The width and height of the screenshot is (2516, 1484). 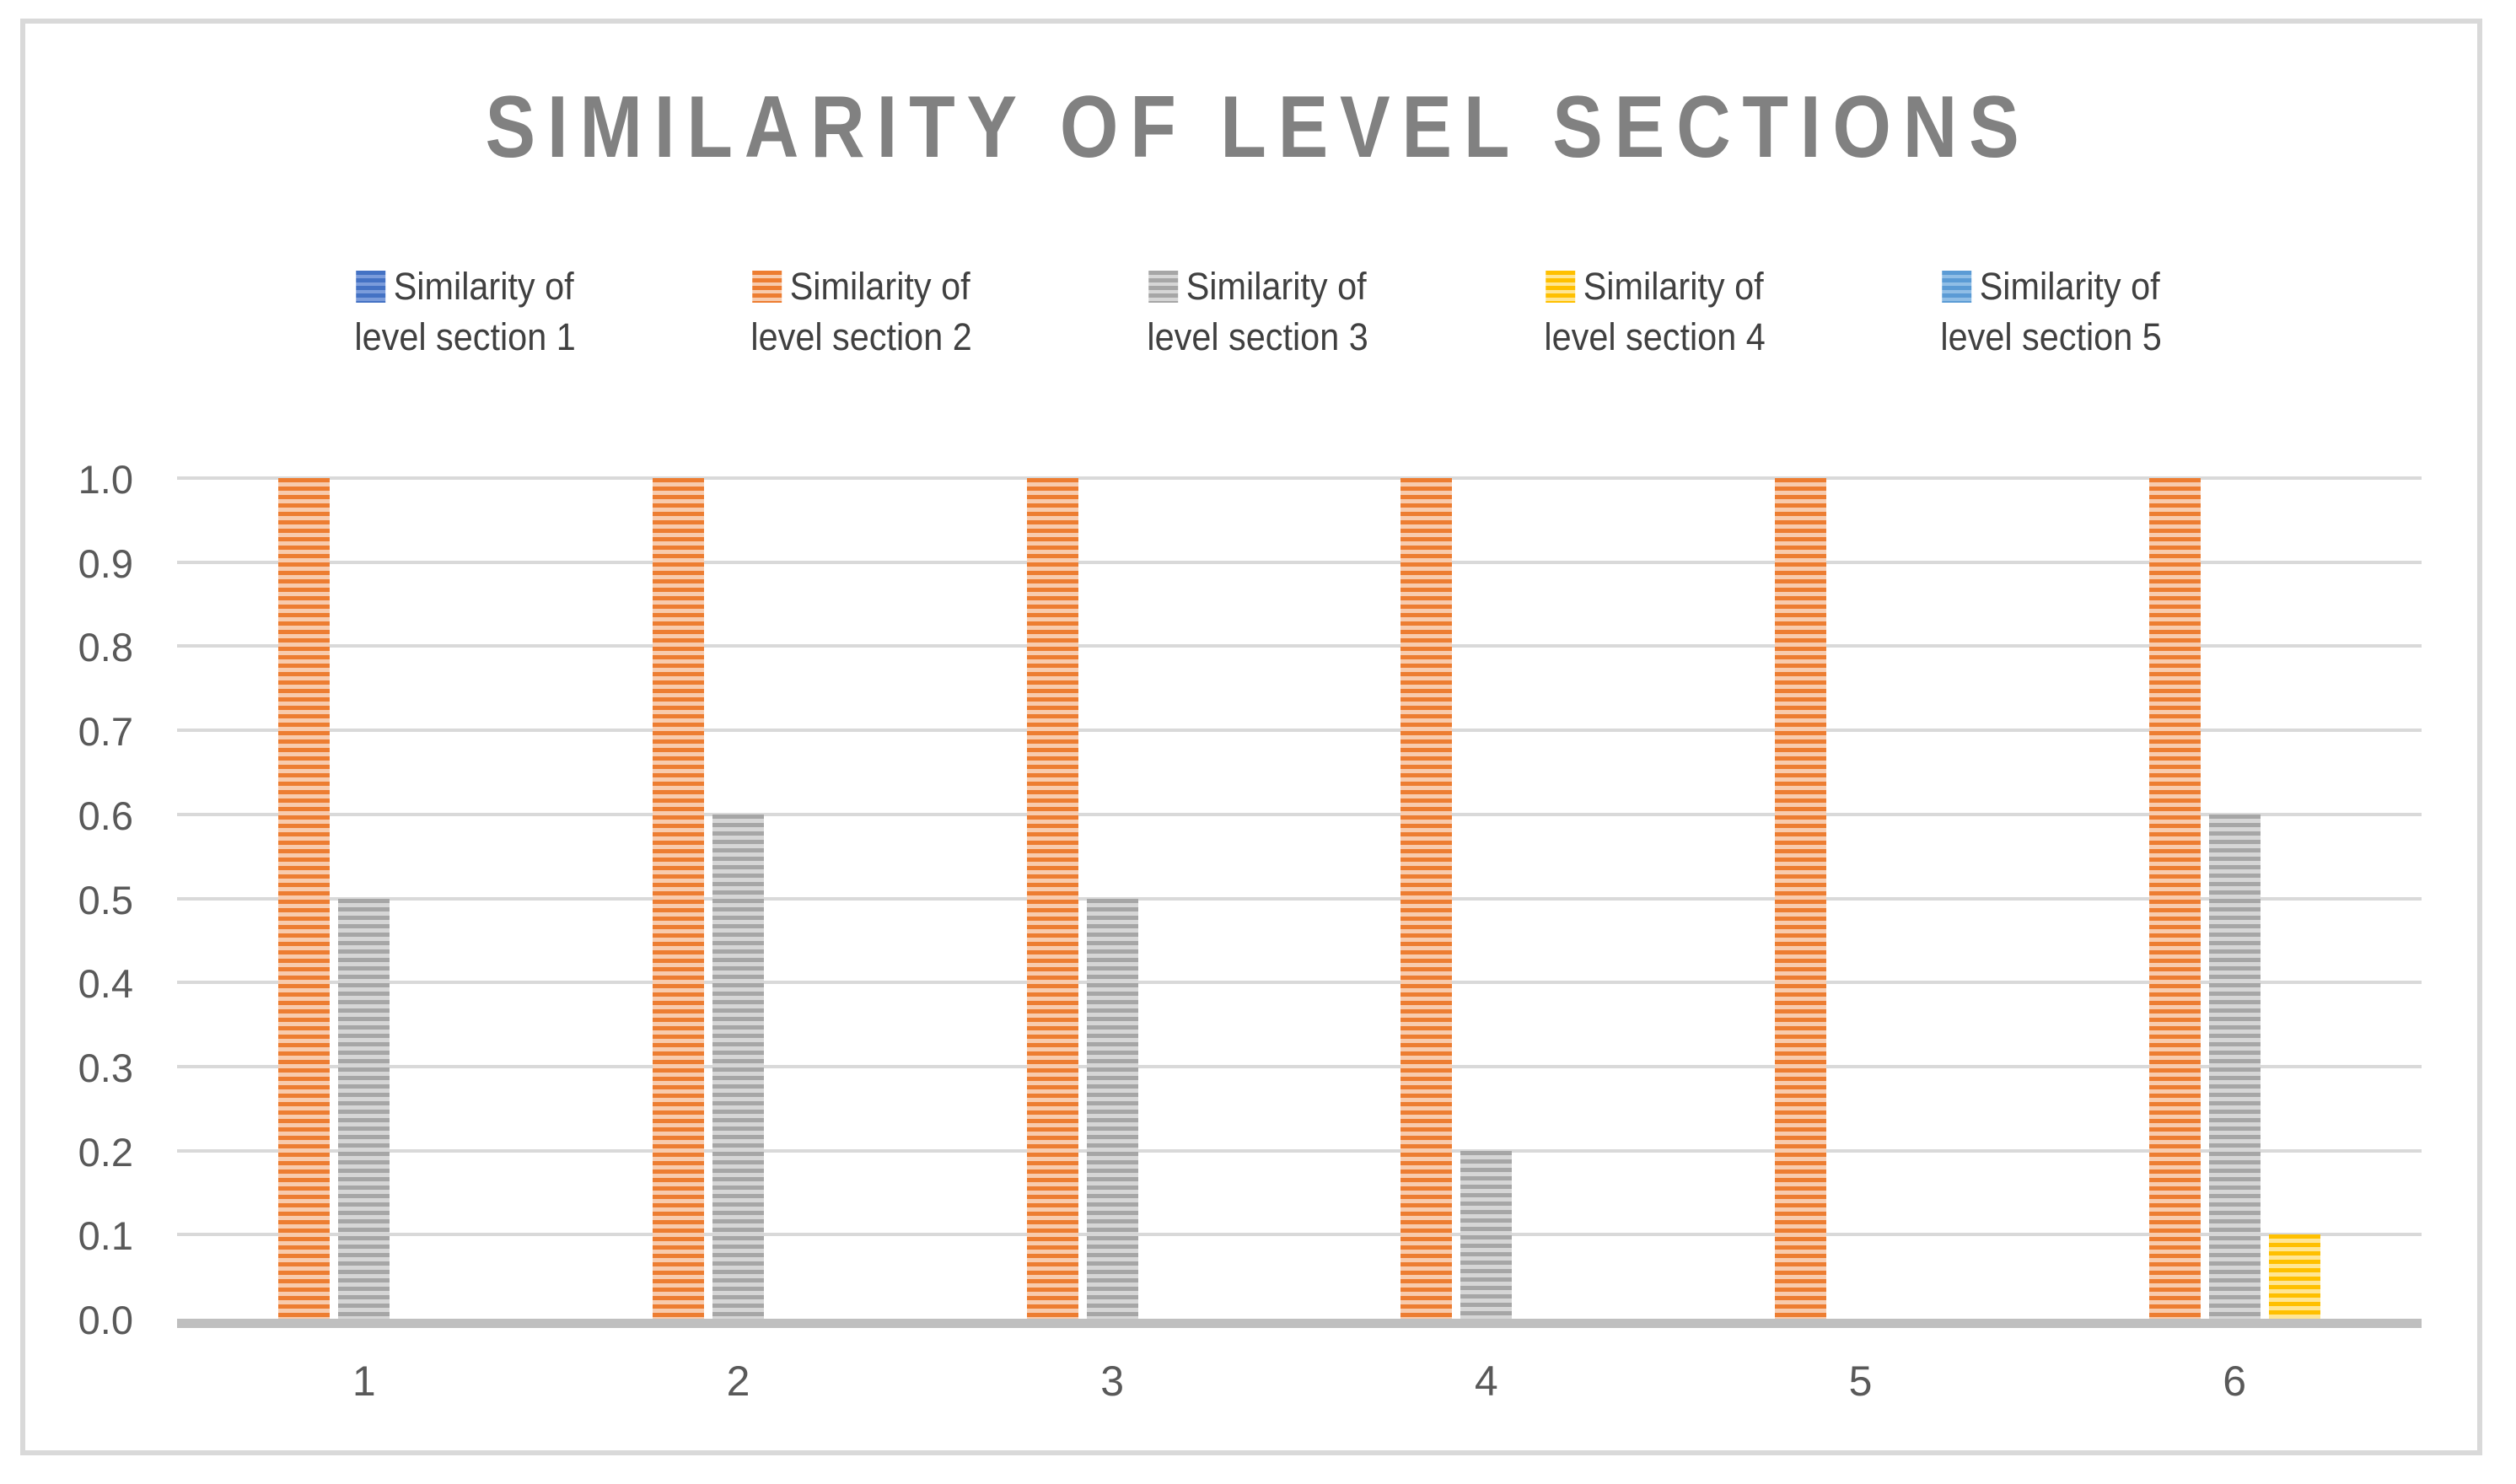 What do you see at coordinates (1258, 336) in the screenshot?
I see `legend-label-line2: level section 3` at bounding box center [1258, 336].